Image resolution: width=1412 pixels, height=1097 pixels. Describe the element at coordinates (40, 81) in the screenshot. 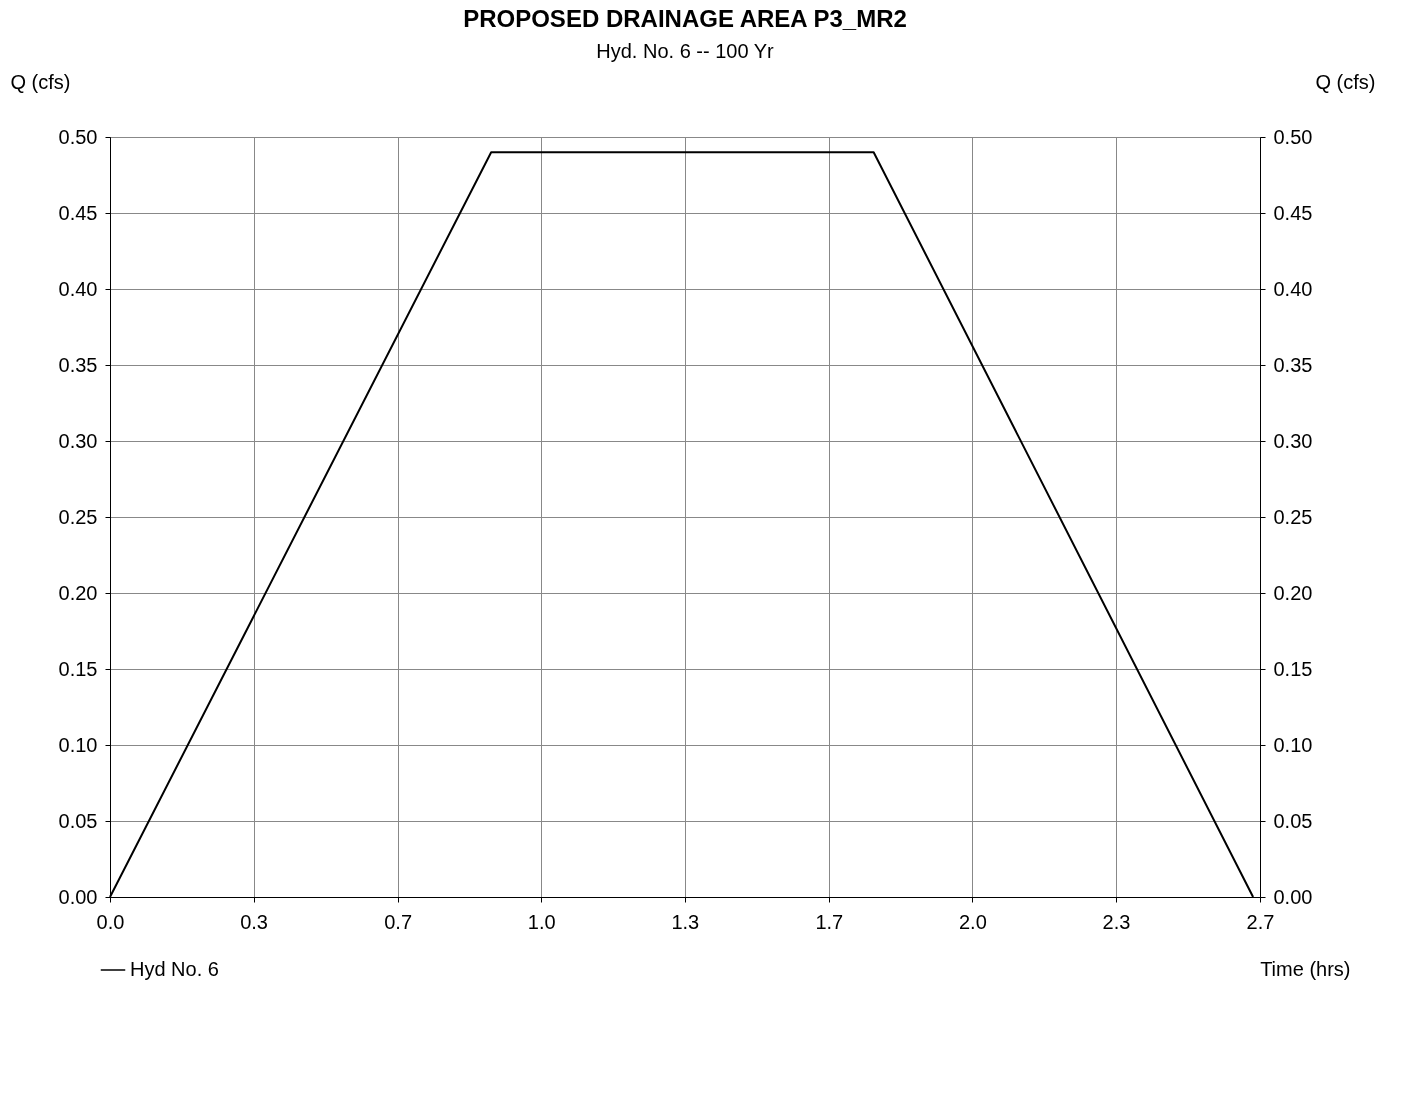

I see `y-axis-title: Q (cfs)` at that location.